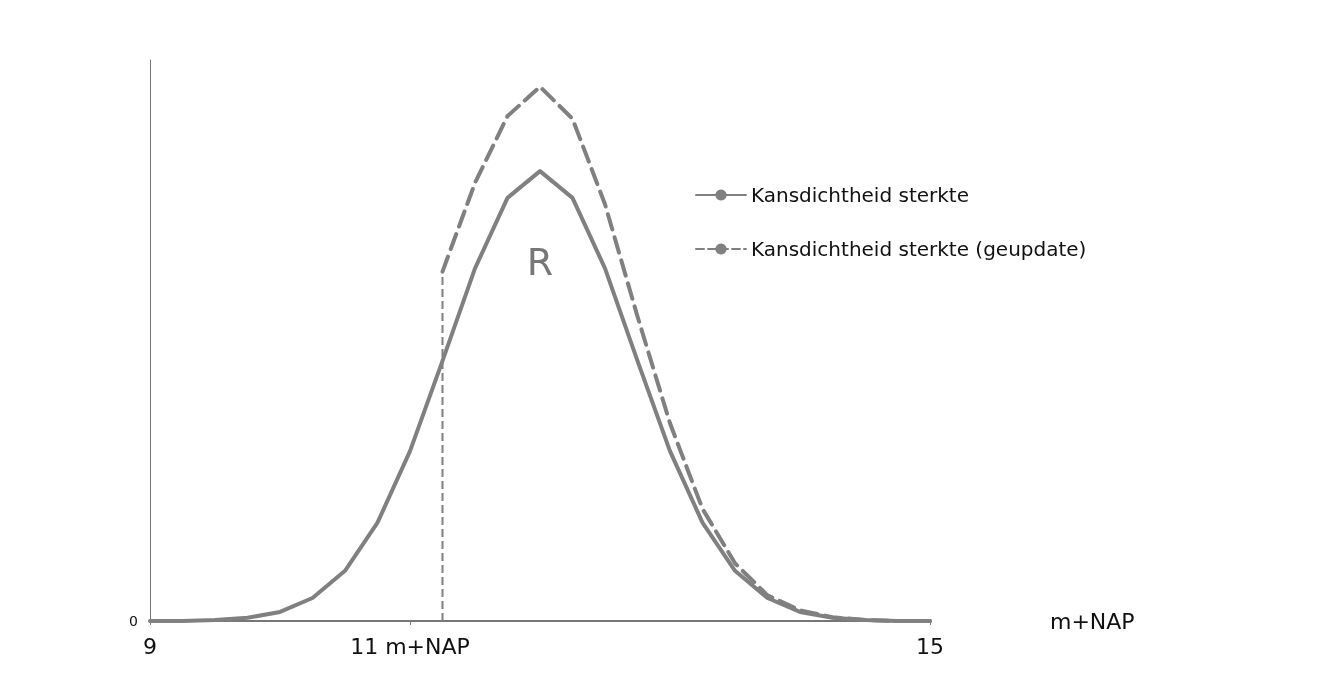 The height and width of the screenshot is (681, 1343). Describe the element at coordinates (919, 249) in the screenshot. I see `legend-label: Kansdichtheid sterkte (geupdate)` at that location.